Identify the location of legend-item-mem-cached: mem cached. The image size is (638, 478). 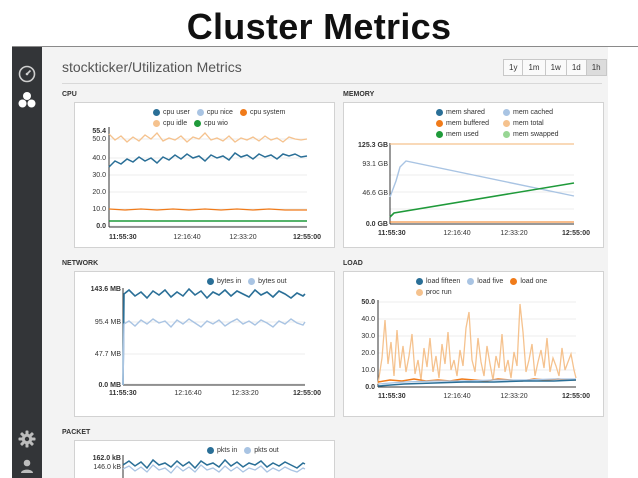
(528, 112).